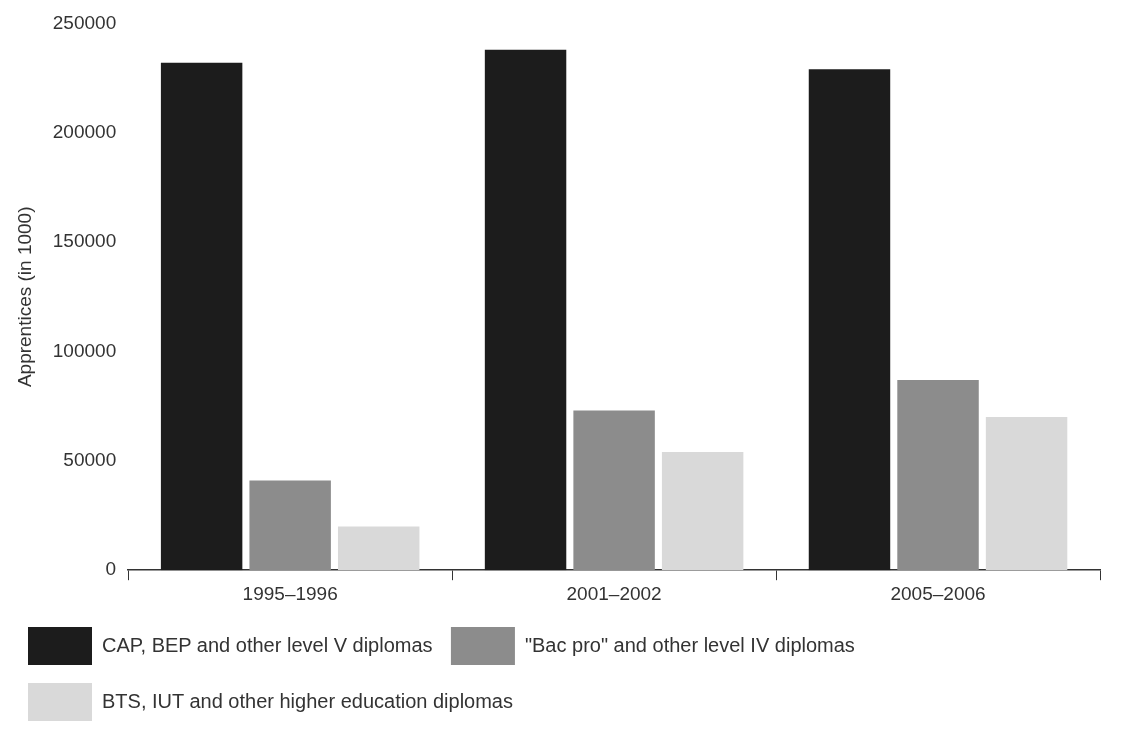 The width and height of the screenshot is (1125, 741). I want to click on y-tick-label: 0, so click(111, 569).